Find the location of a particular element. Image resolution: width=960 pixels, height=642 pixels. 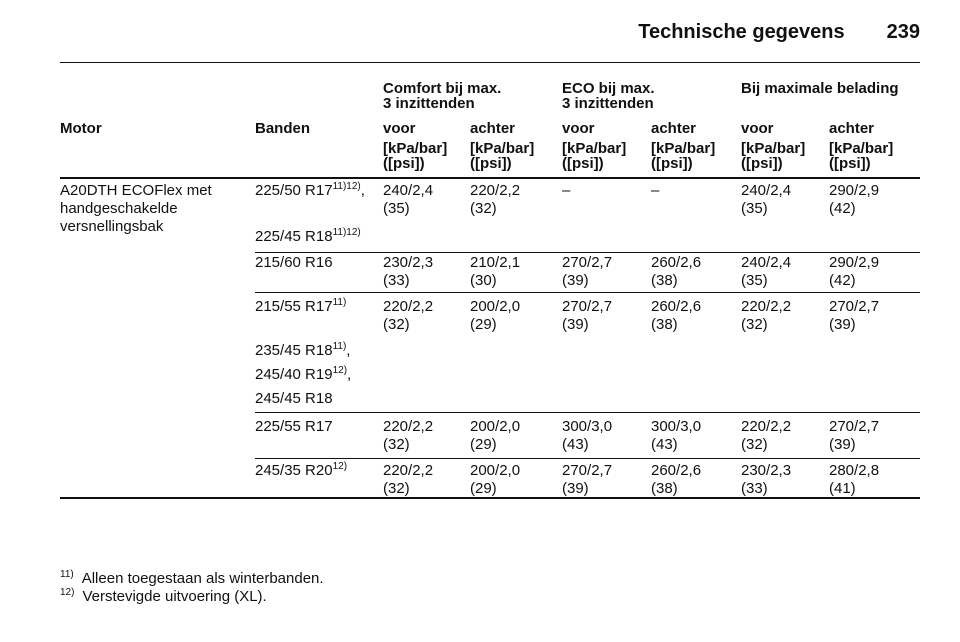

tyre: 225/50 R1711)12), is located at coordinates (310, 191).